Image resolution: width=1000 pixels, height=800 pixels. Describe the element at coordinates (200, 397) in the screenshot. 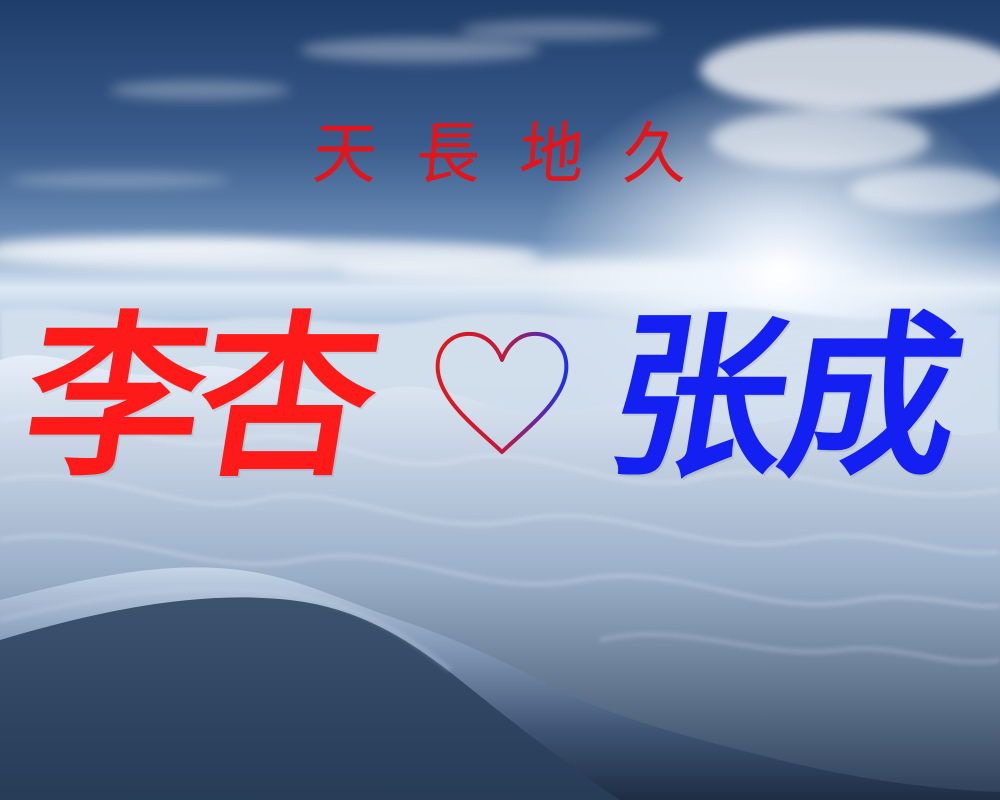

I see `left-name: 李杏` at that location.